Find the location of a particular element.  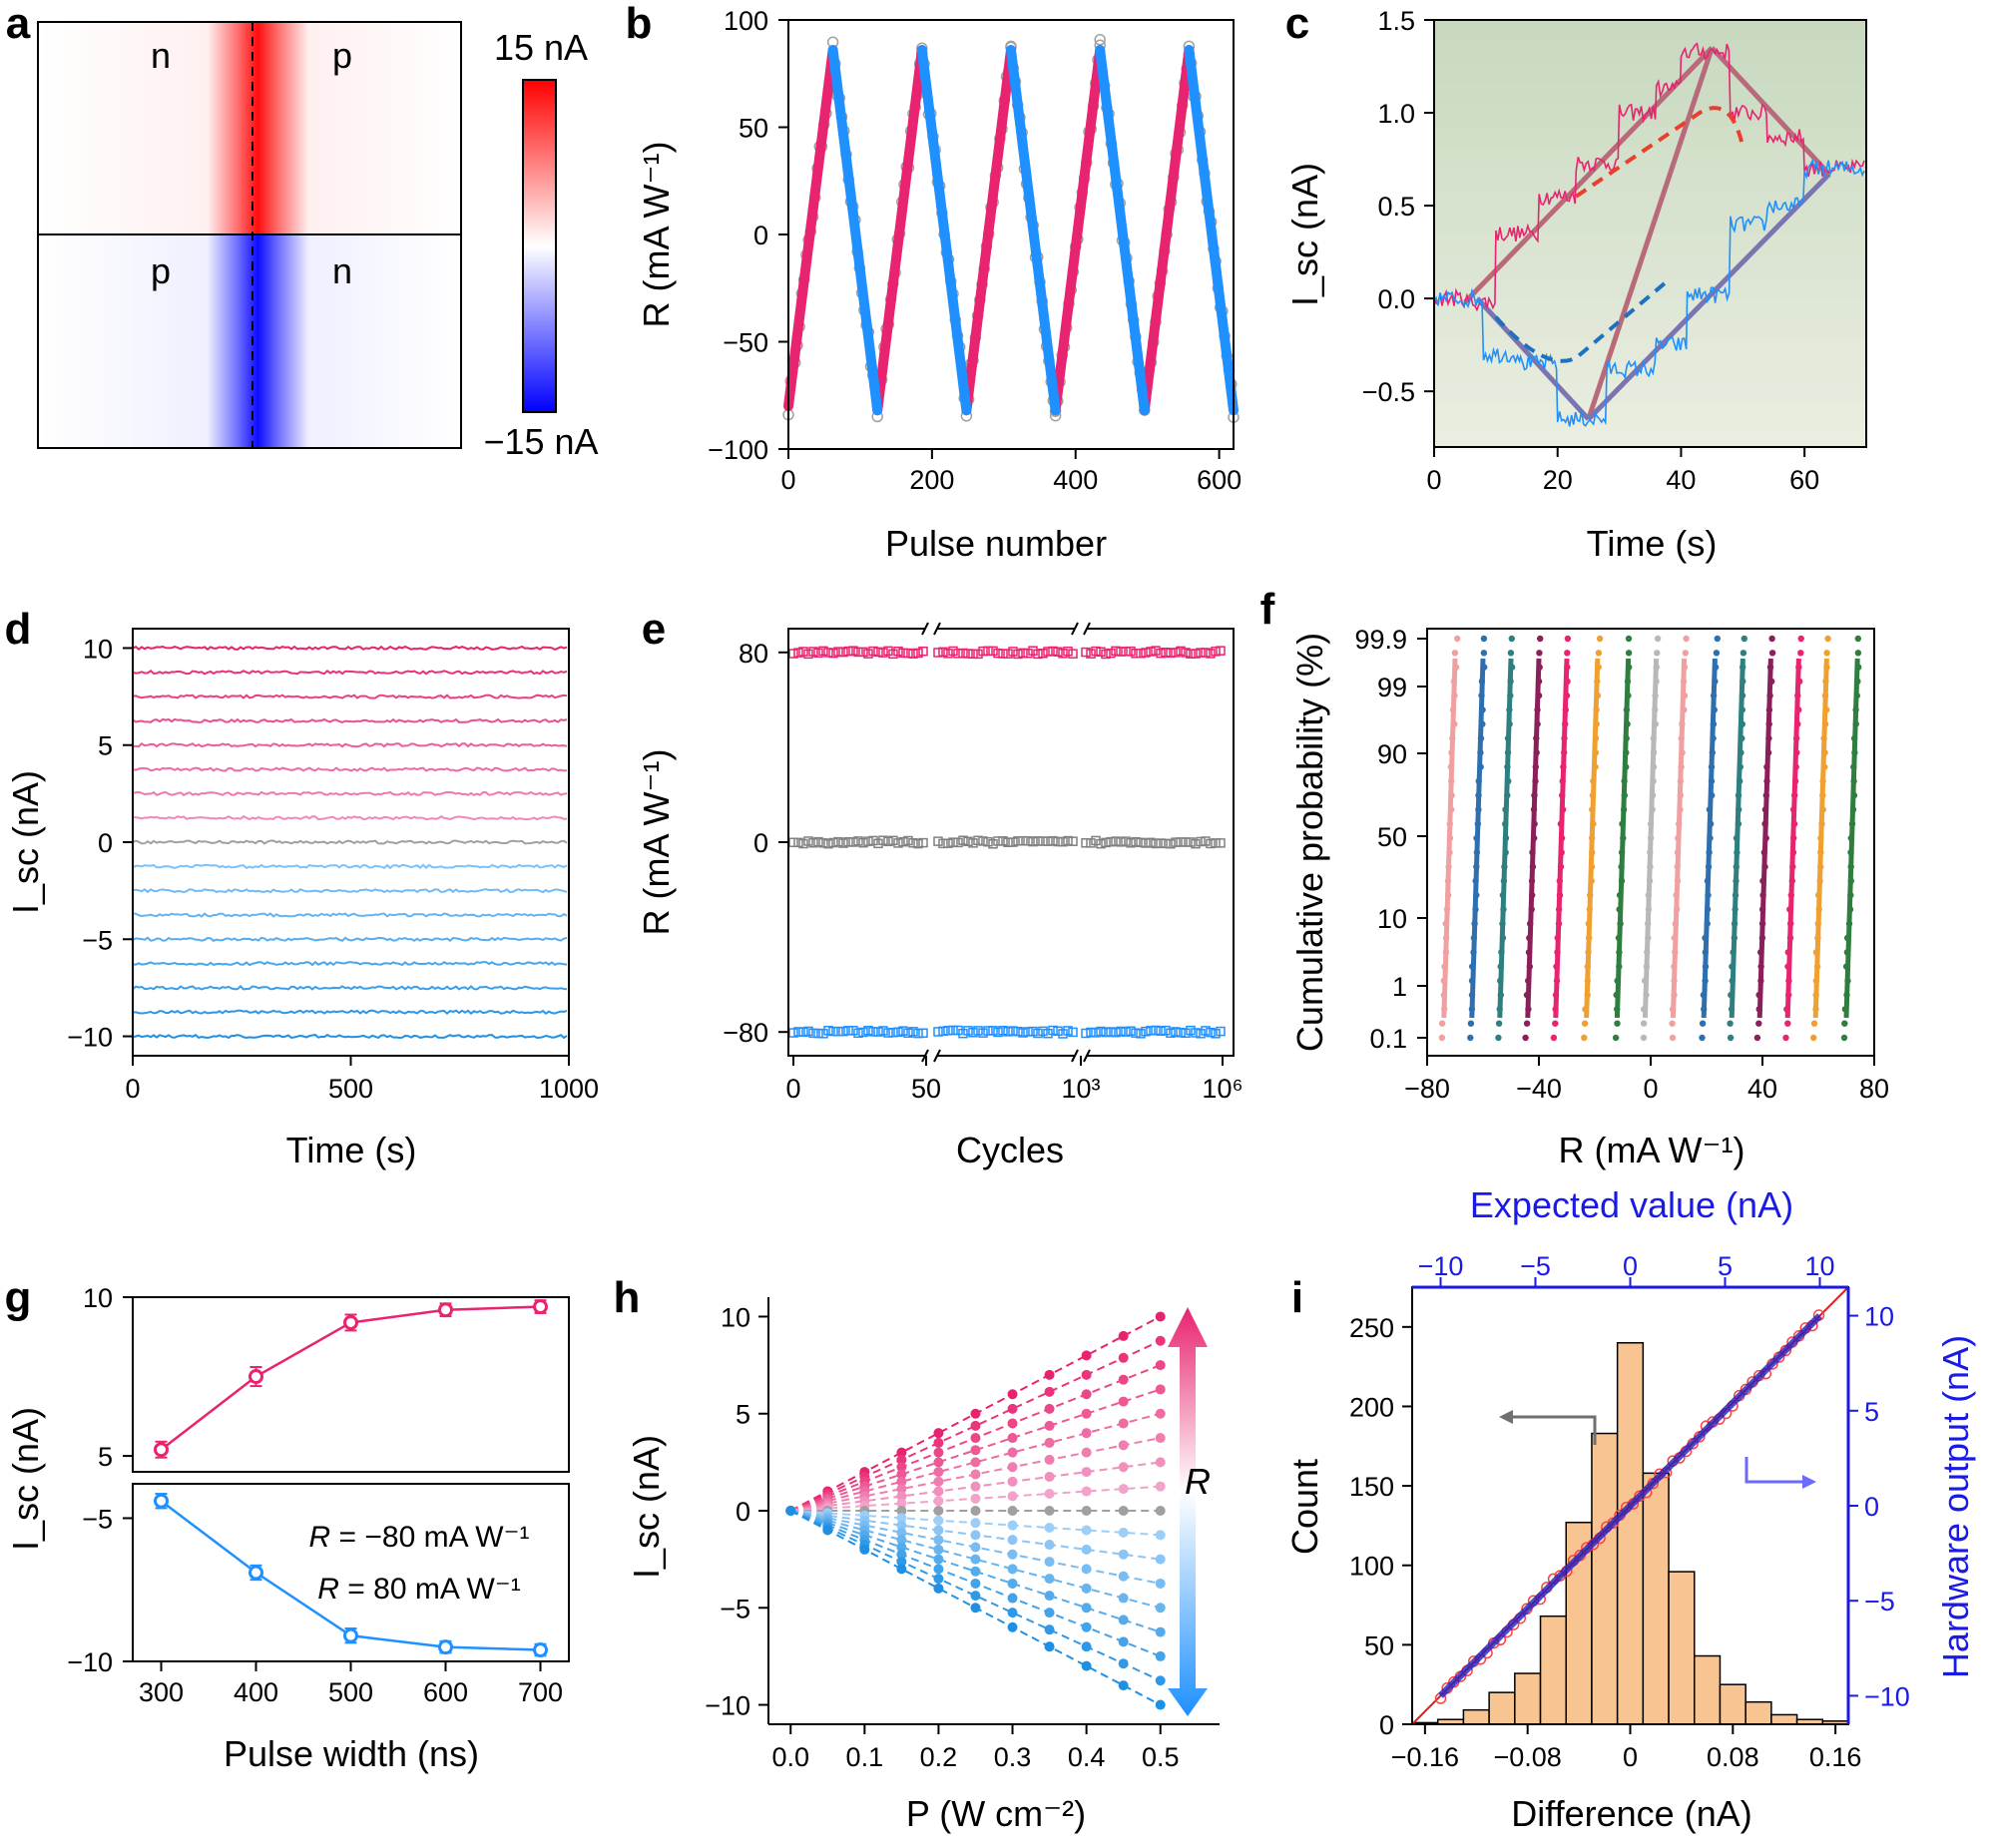

top-tick-label: −10 is located at coordinates (1441, 1266).